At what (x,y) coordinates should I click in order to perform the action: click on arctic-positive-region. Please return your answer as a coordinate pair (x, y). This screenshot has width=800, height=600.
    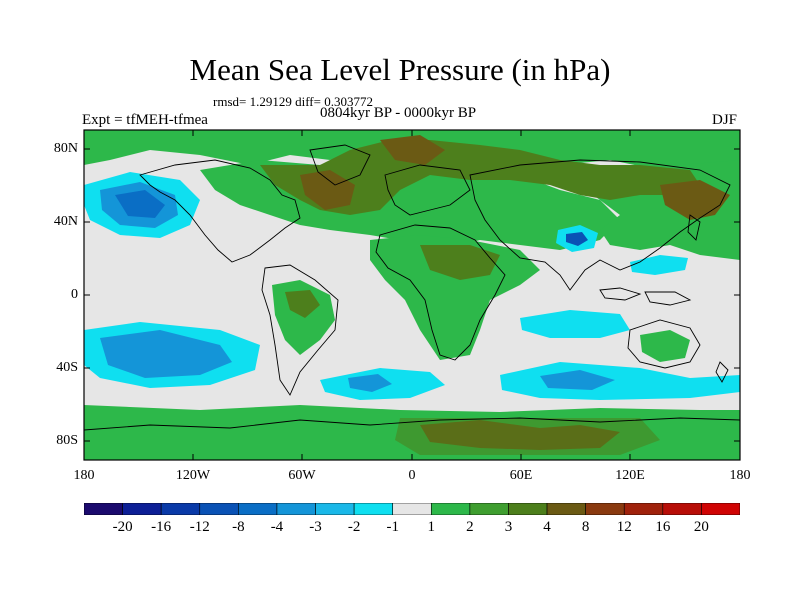
    Looking at the image, I should click on (412, 151).